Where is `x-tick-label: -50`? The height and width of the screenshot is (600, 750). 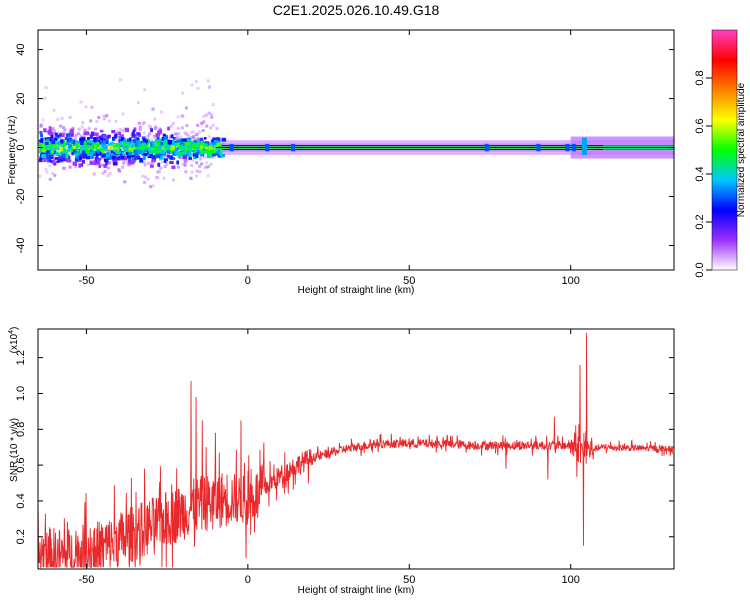 x-tick-label: -50 is located at coordinates (86, 580).